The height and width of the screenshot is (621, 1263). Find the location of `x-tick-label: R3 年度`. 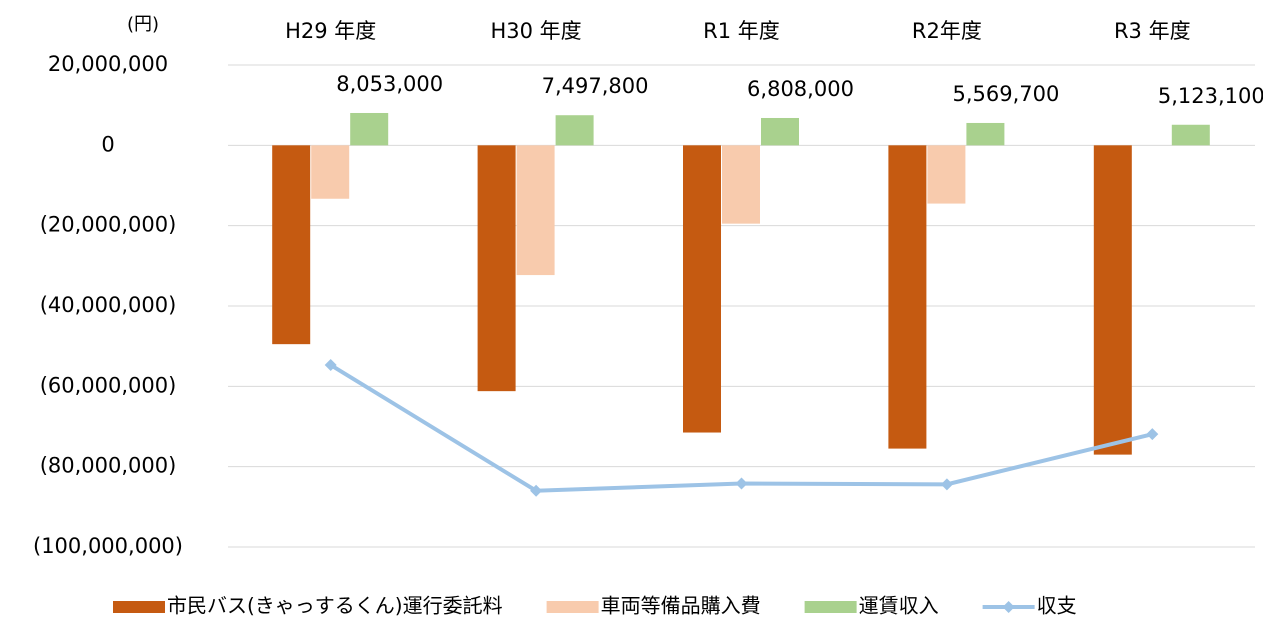

x-tick-label: R3 年度 is located at coordinates (1152, 31).